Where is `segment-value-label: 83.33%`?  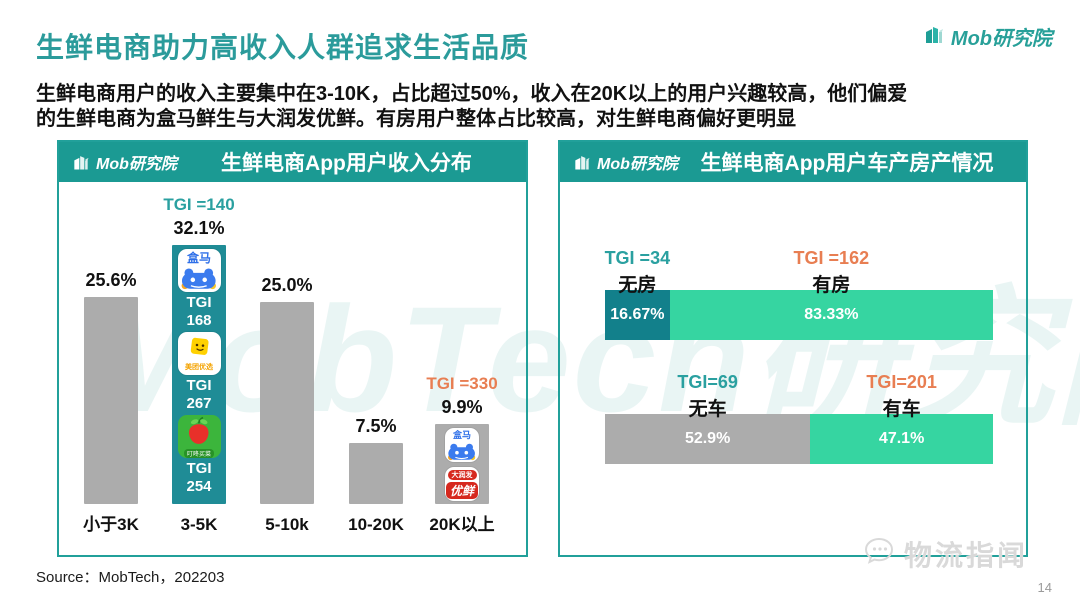 segment-value-label: 83.33% is located at coordinates (831, 314).